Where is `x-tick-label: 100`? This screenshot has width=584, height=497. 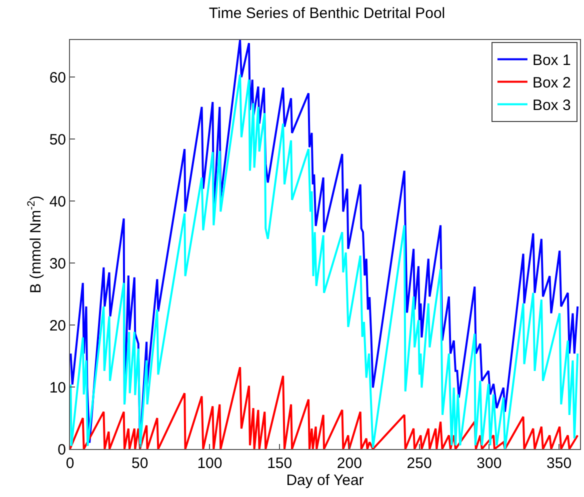 x-tick-label: 100 is located at coordinates (209, 463).